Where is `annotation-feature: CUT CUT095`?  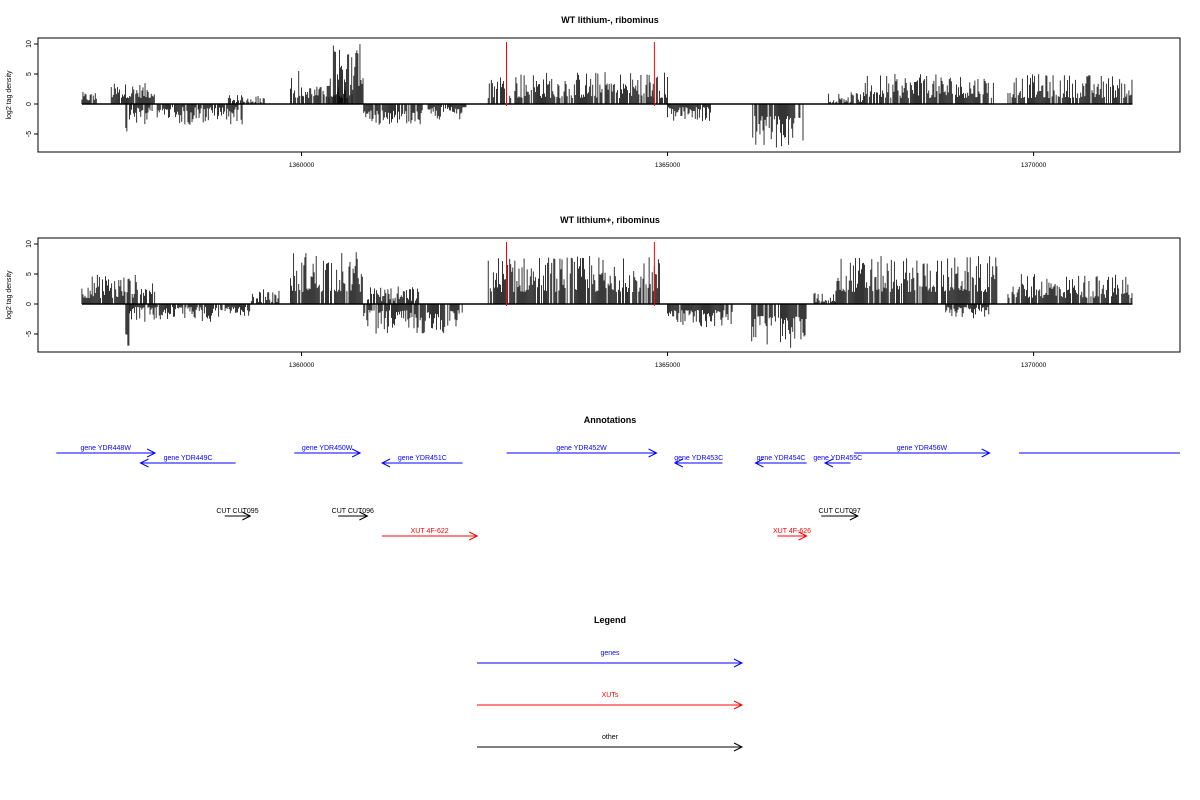 annotation-feature: CUT CUT095 is located at coordinates (237, 514).